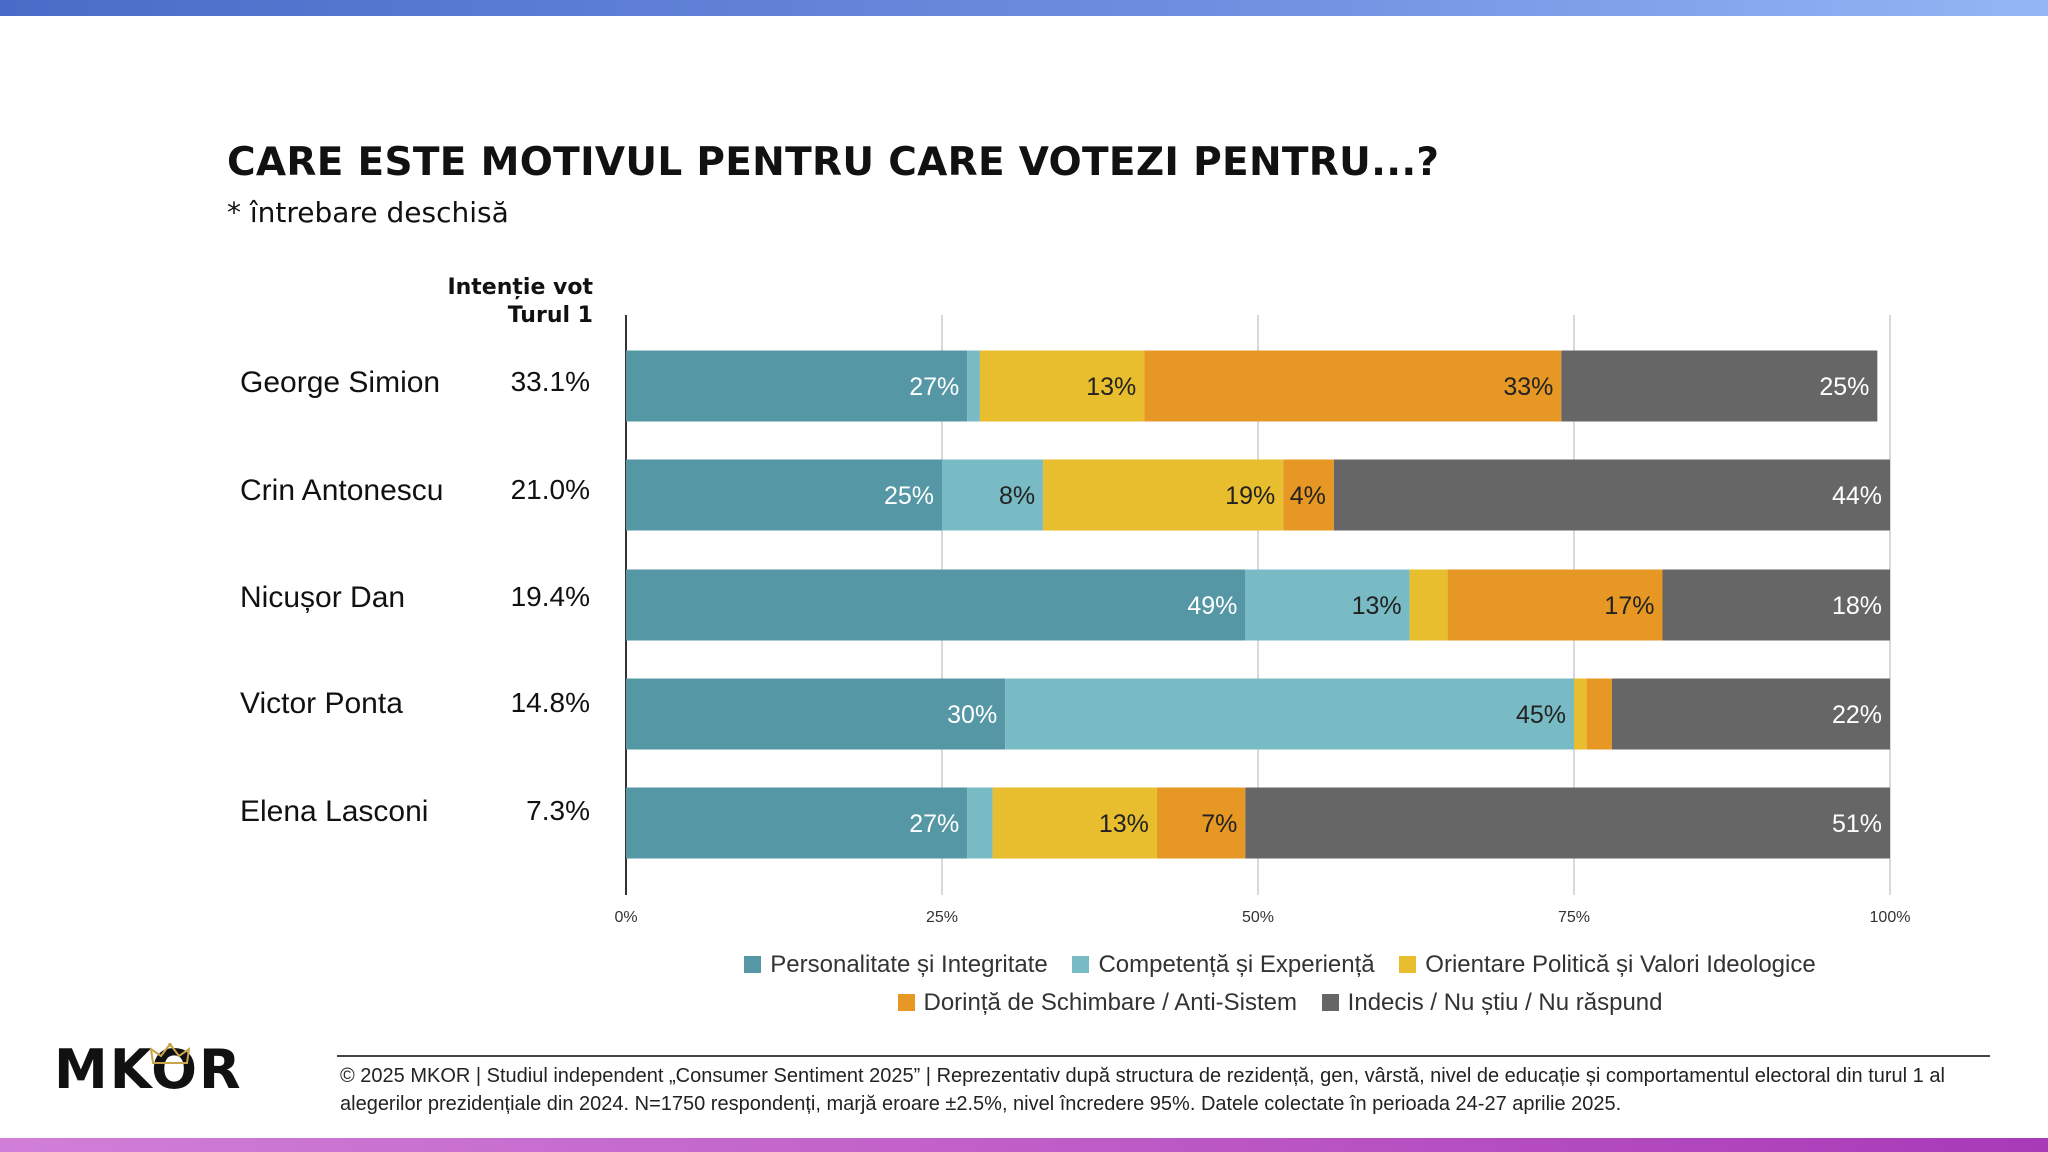 Image resolution: width=2048 pixels, height=1152 pixels. What do you see at coordinates (1163, 1056) in the screenshot?
I see `footer-divider` at bounding box center [1163, 1056].